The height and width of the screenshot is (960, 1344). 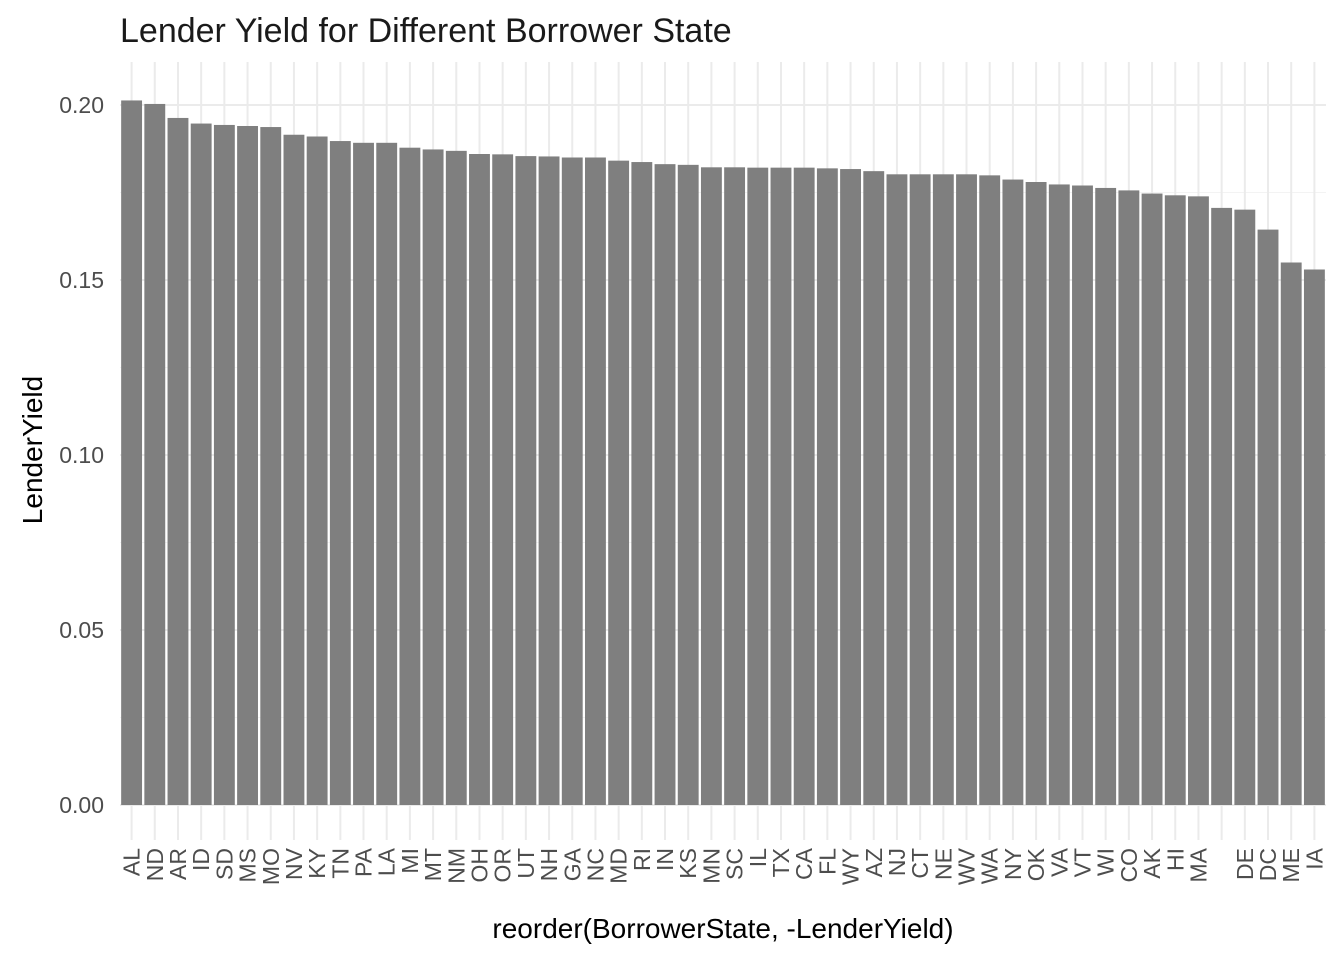 I want to click on x-tick-label: OR, so click(x=503, y=865).